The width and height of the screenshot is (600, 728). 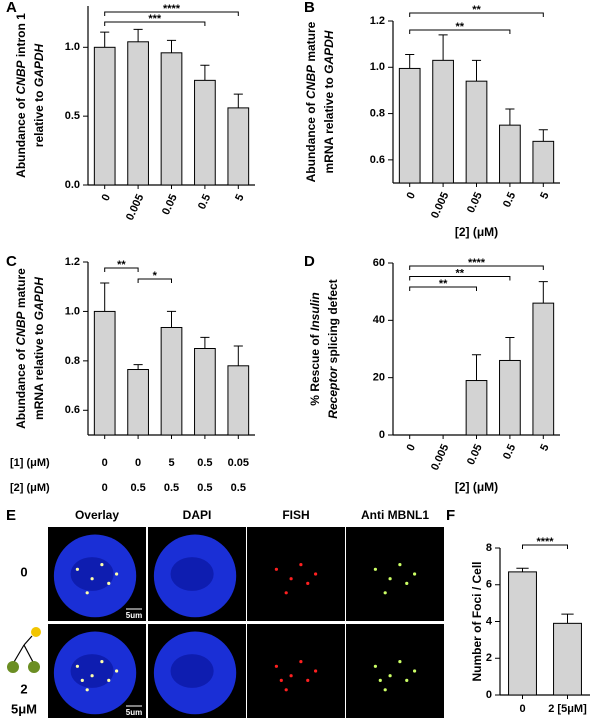 I want to click on panel-letter: C, so click(x=11, y=261).